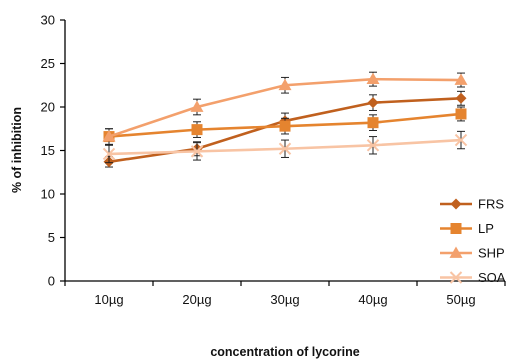 This screenshot has height=360, width=525. I want to click on x-tick-label: 30µg, so click(284, 299).